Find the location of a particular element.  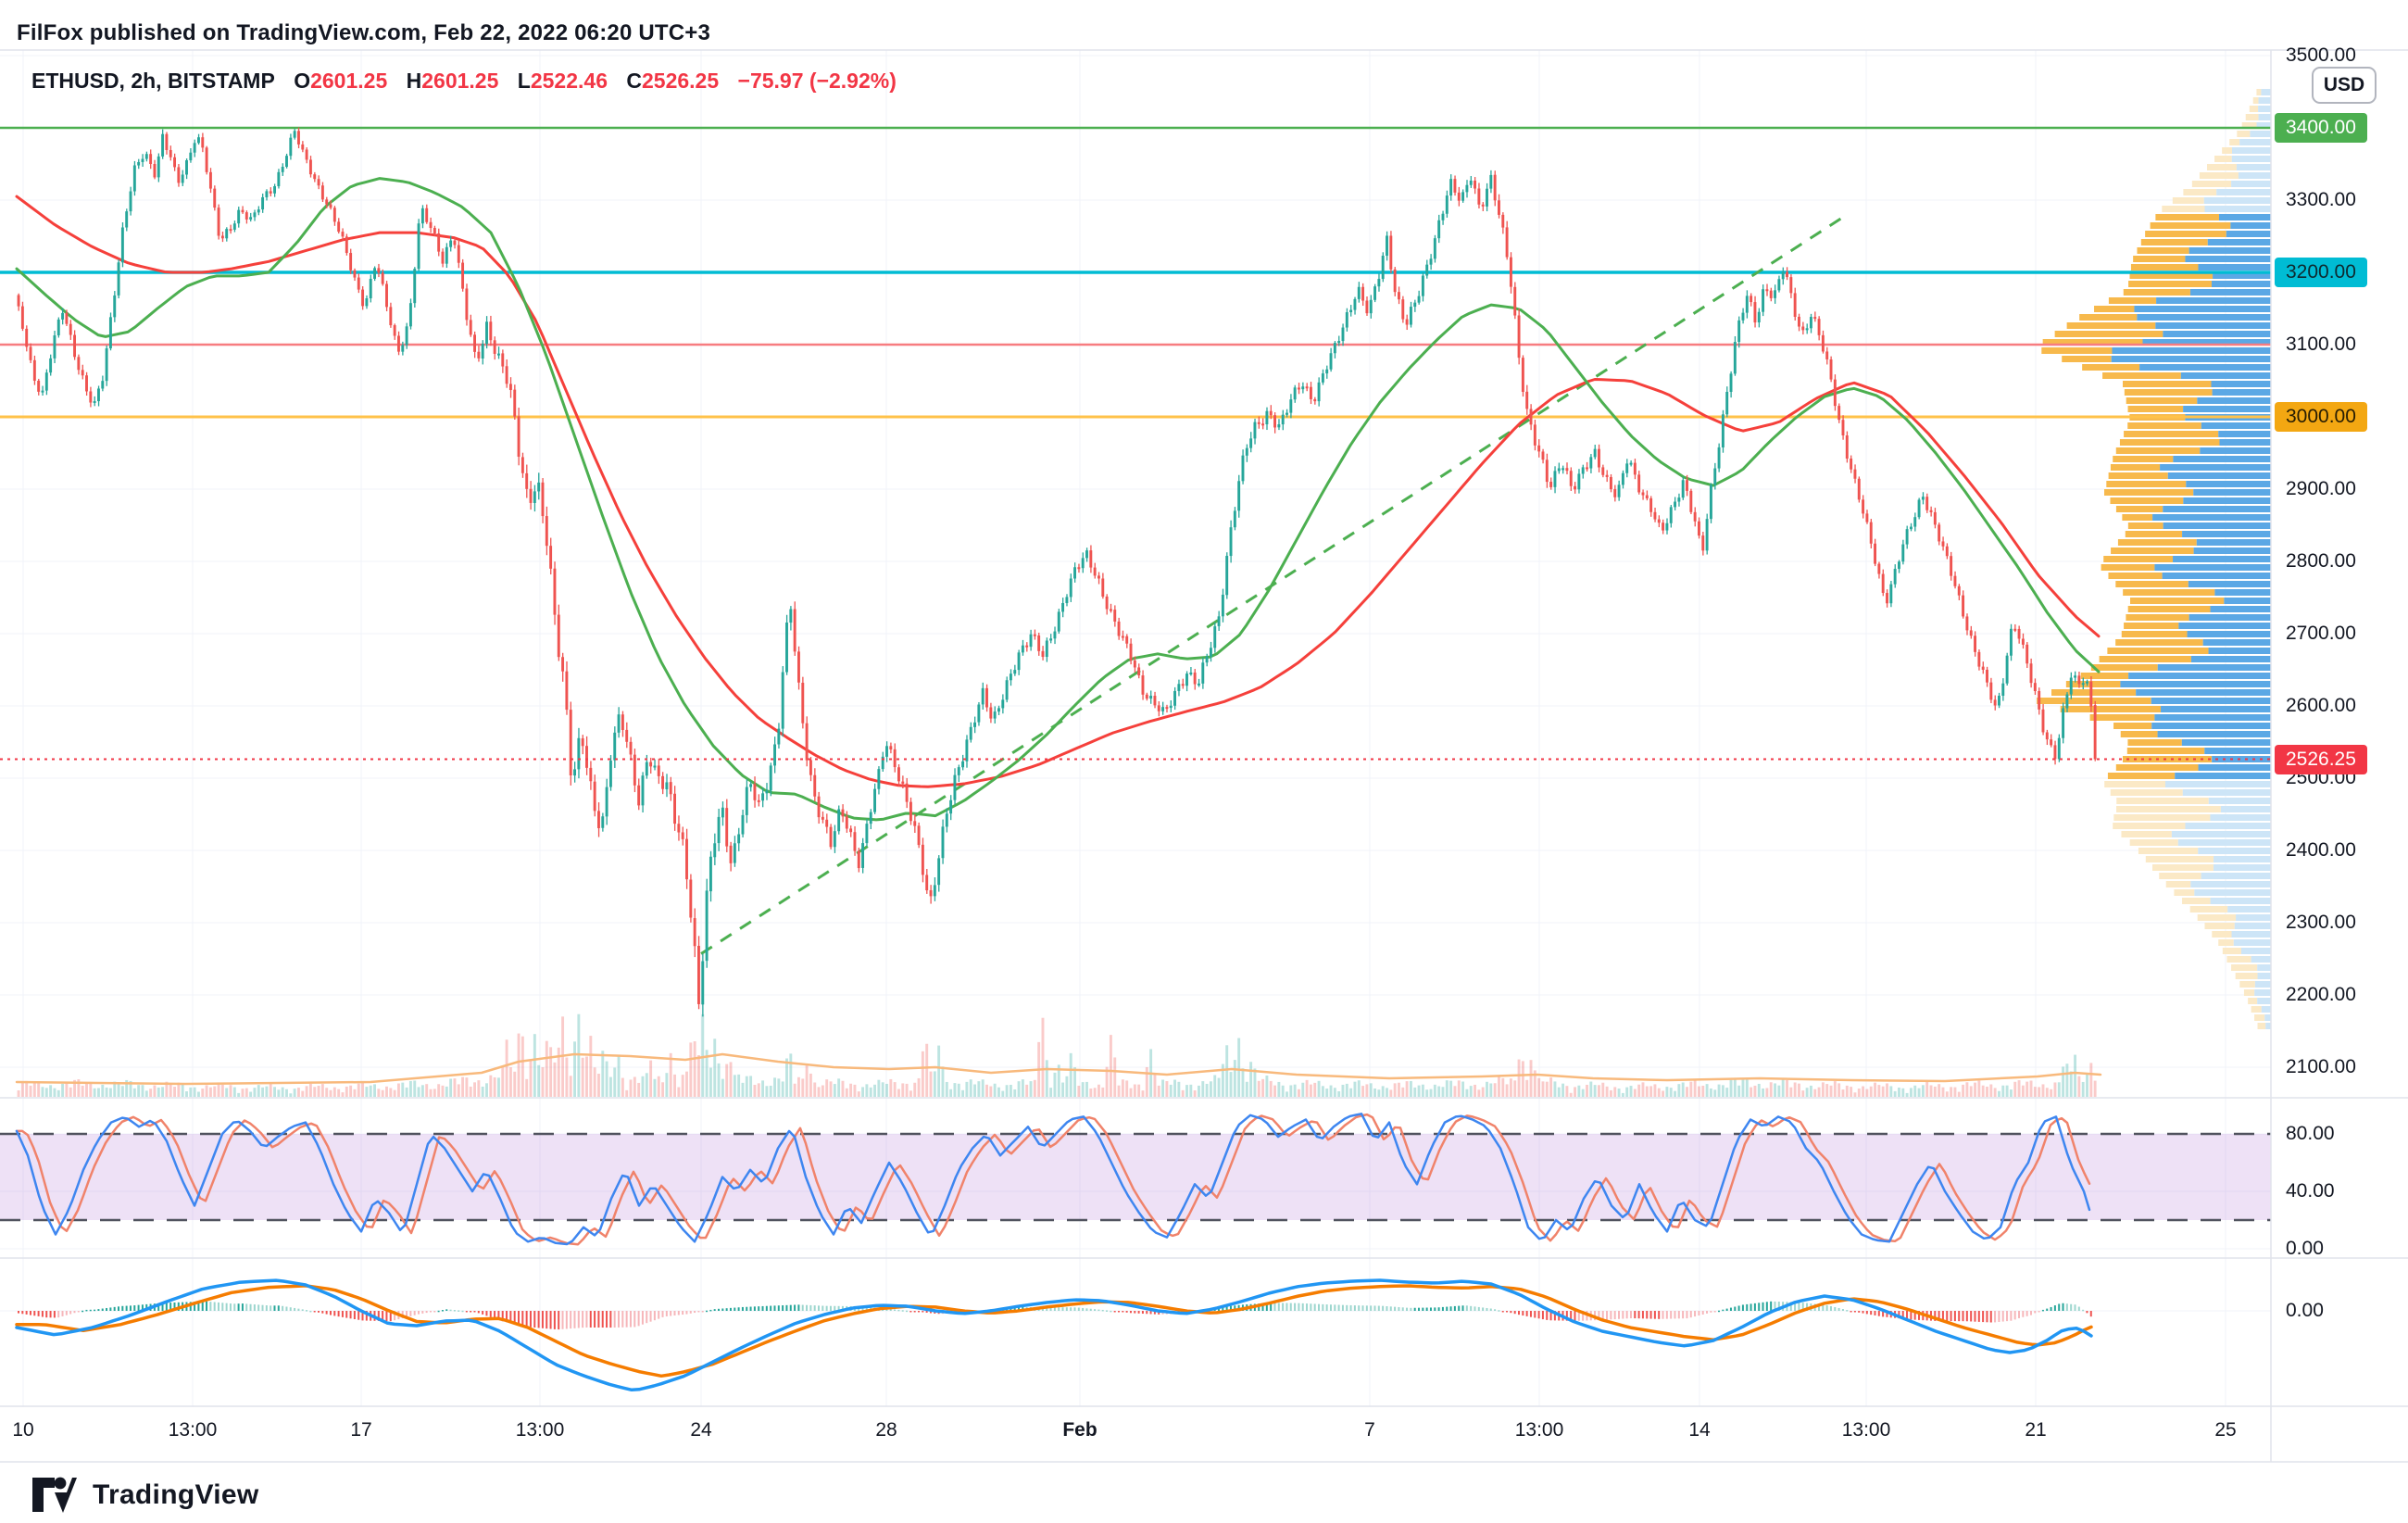

stoch-k-line is located at coordinates (1053, 1179).